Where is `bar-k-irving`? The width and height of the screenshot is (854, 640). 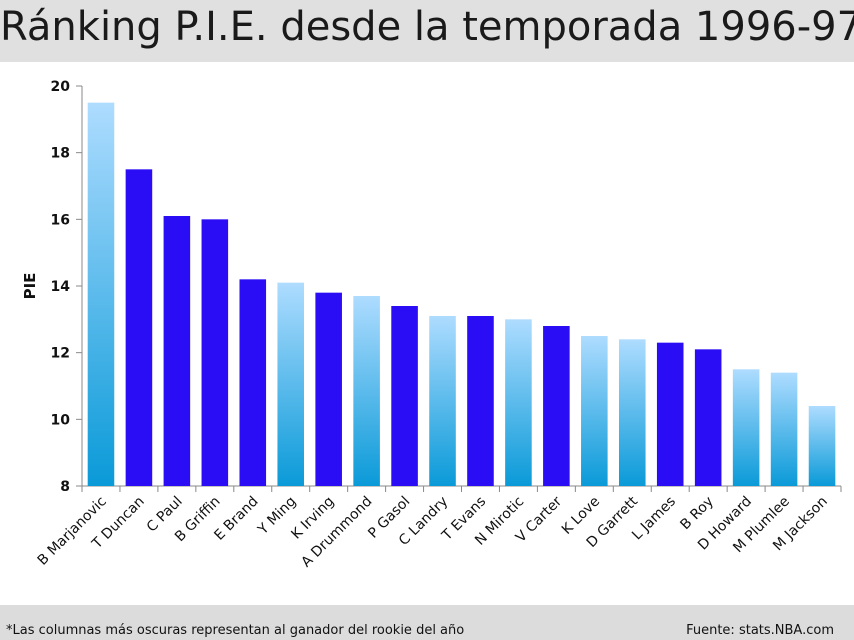
bar-k-irving is located at coordinates (328, 389).